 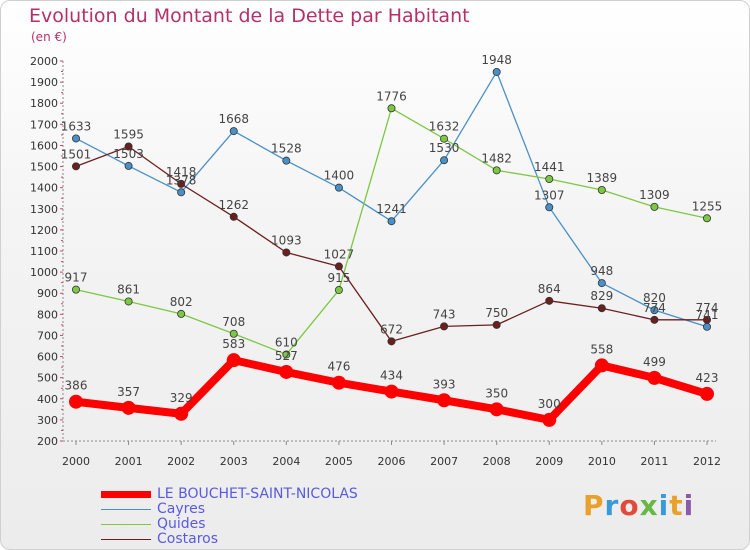 I want to click on data-label: 672, so click(x=391, y=329).